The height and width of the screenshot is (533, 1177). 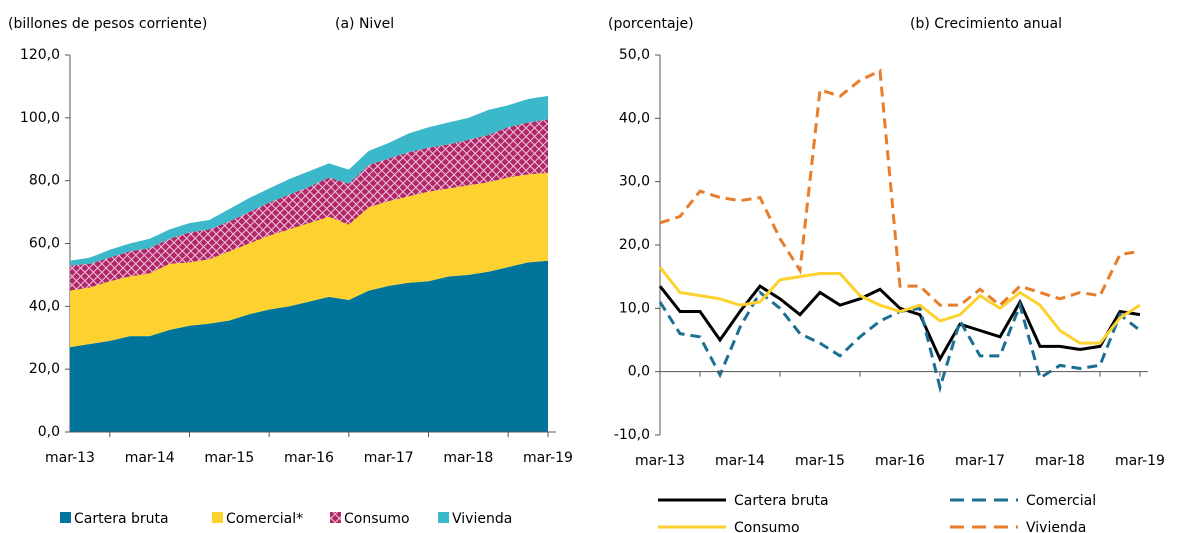 I want to click on chart-title: (b) Crecimiento anual, so click(x=986, y=24).